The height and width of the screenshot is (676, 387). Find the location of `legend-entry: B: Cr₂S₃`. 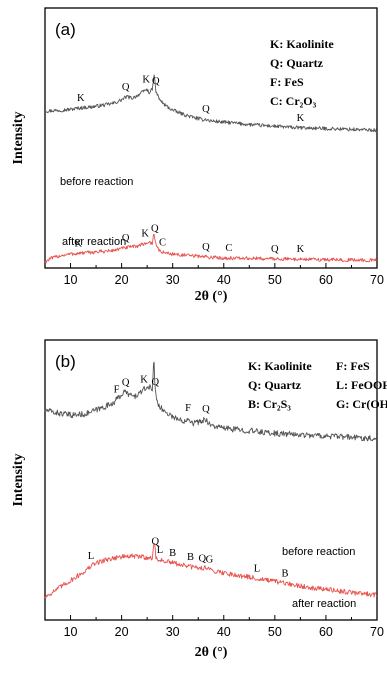

legend-entry: B: Cr₂S₃ is located at coordinates (269, 404).